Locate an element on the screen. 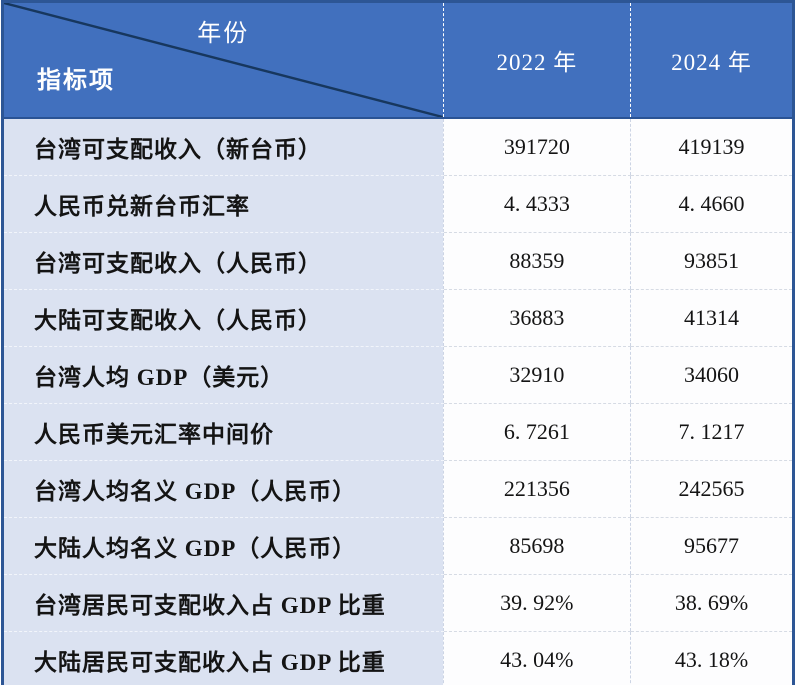  table-row: 人民币美元汇率中间价 6. 7261 7. 1217 is located at coordinates (398, 432).